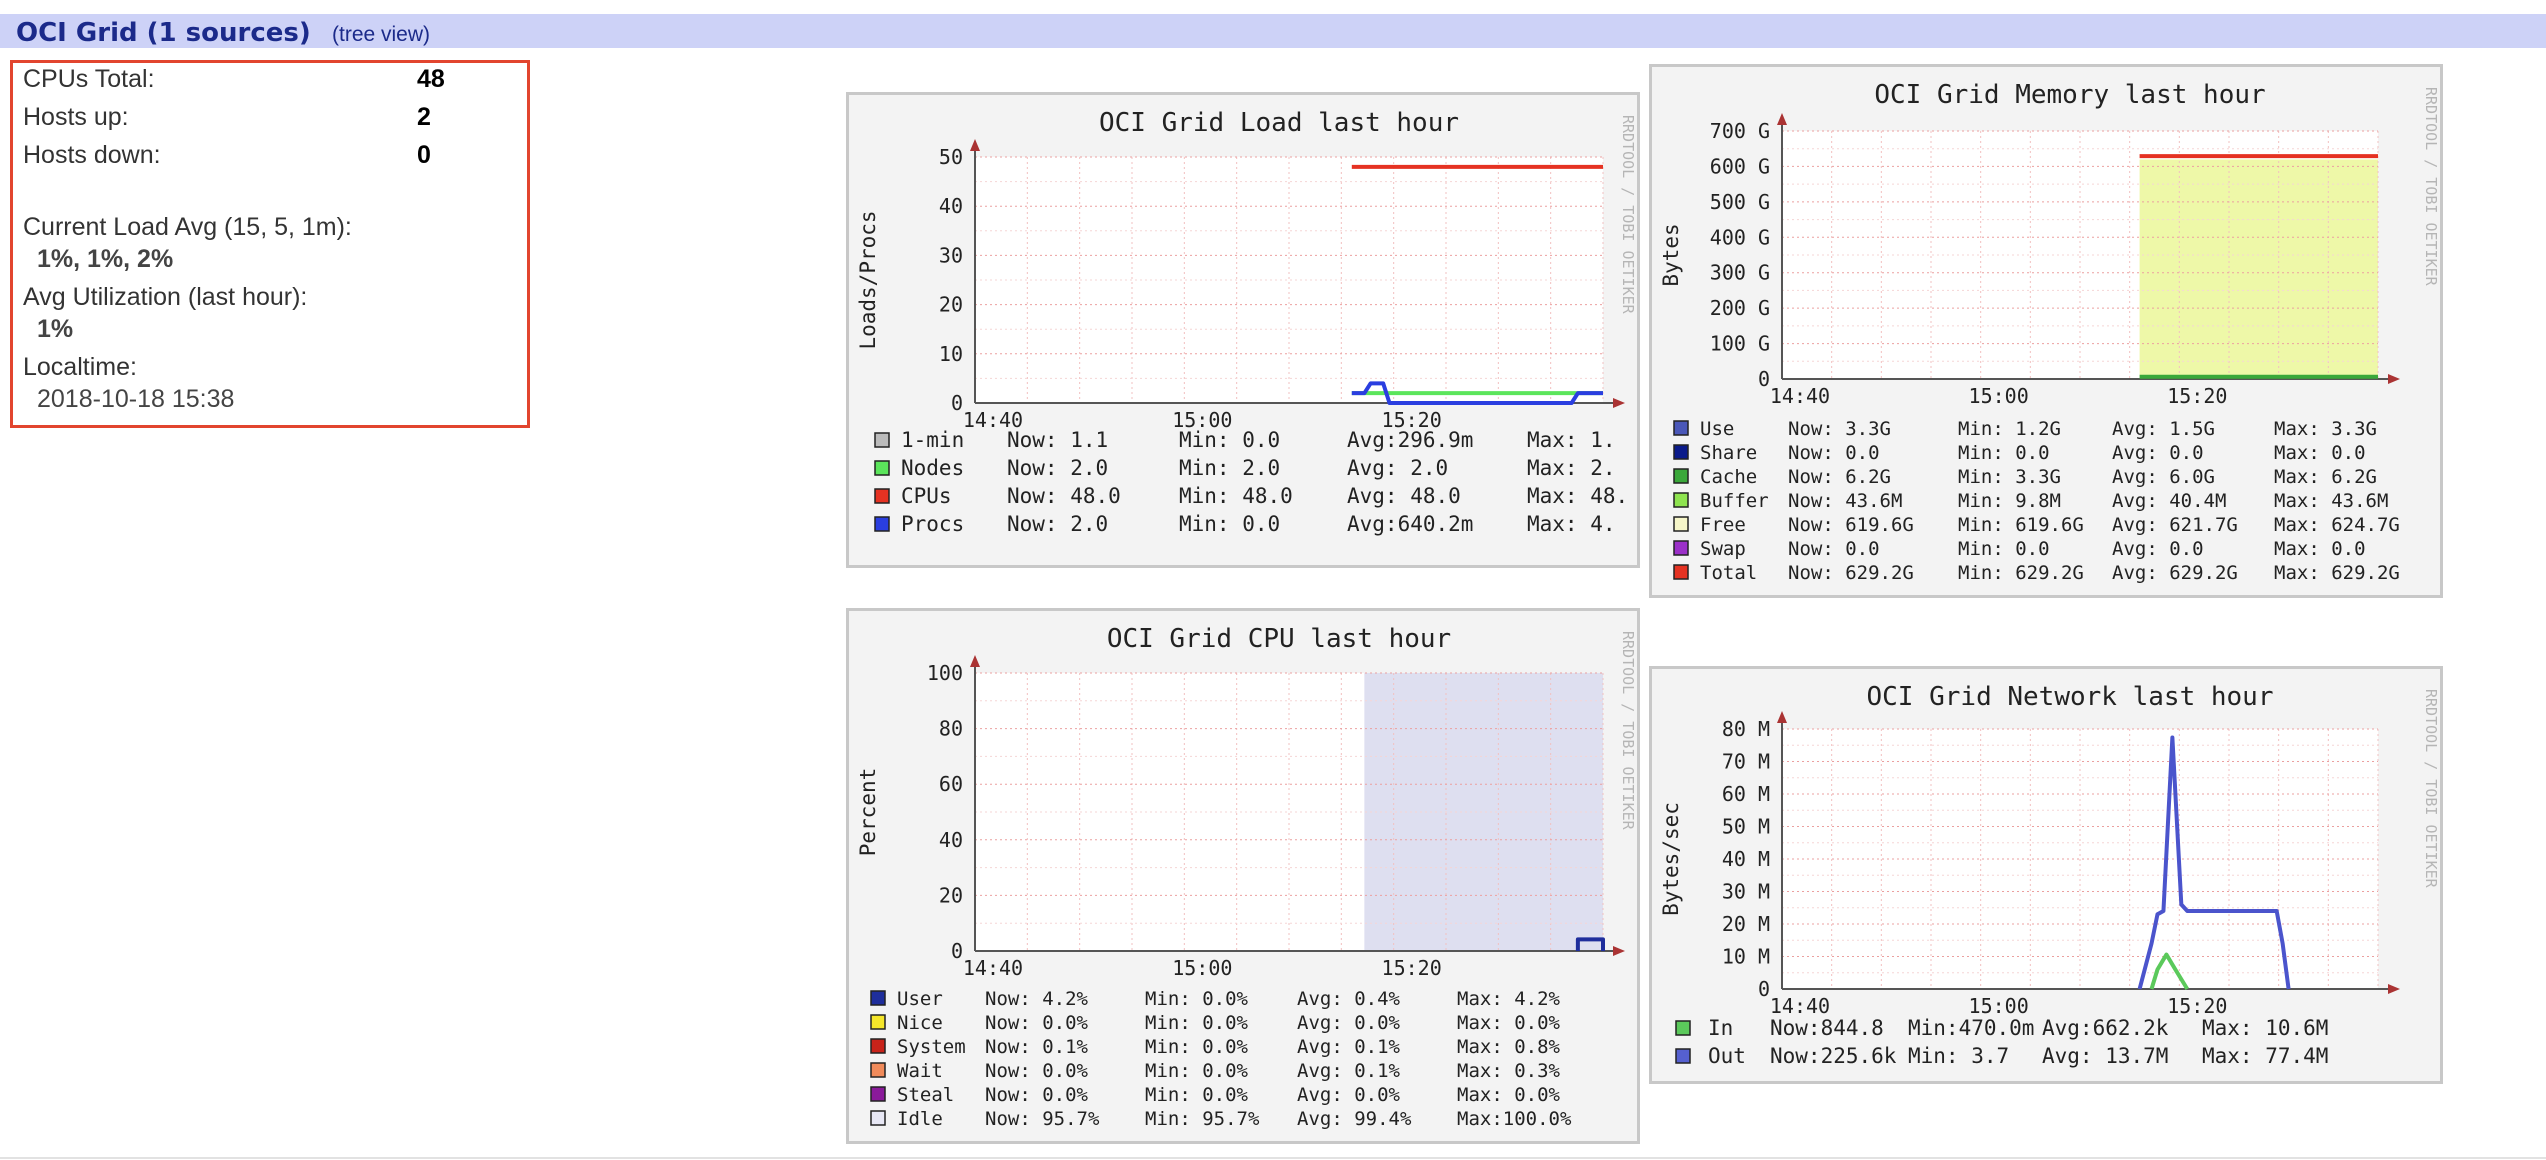 The image size is (2546, 1160). I want to click on legend-now: Now:844.8, so click(1827, 1028).